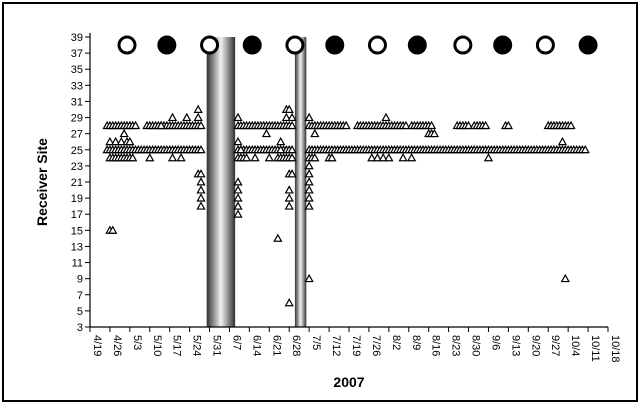  Describe the element at coordinates (77, 231) in the screenshot. I see `y-tick-label: 15` at that location.